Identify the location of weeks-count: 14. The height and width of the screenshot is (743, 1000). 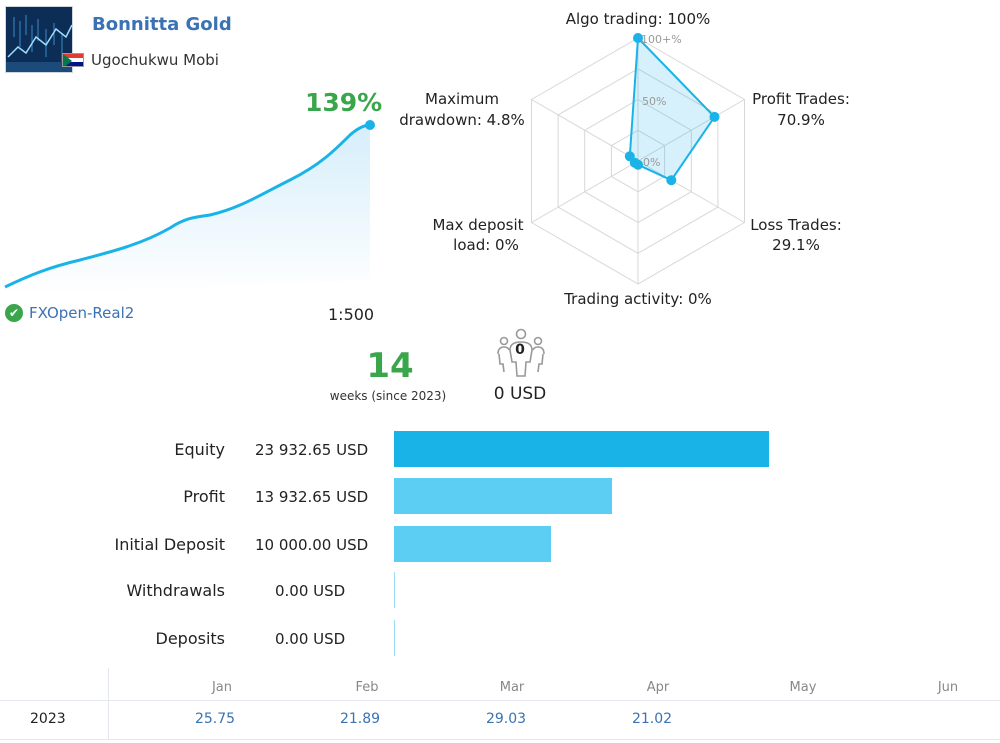
(390, 366).